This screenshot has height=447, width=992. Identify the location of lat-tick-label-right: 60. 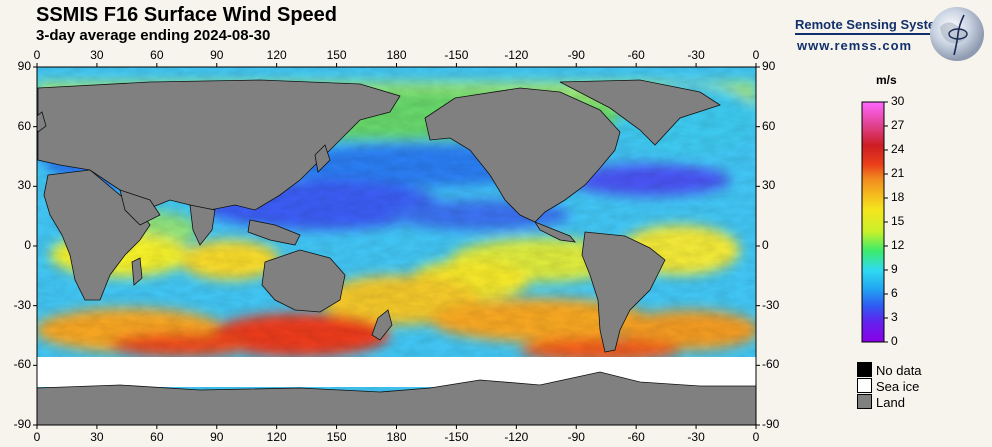
(769, 125).